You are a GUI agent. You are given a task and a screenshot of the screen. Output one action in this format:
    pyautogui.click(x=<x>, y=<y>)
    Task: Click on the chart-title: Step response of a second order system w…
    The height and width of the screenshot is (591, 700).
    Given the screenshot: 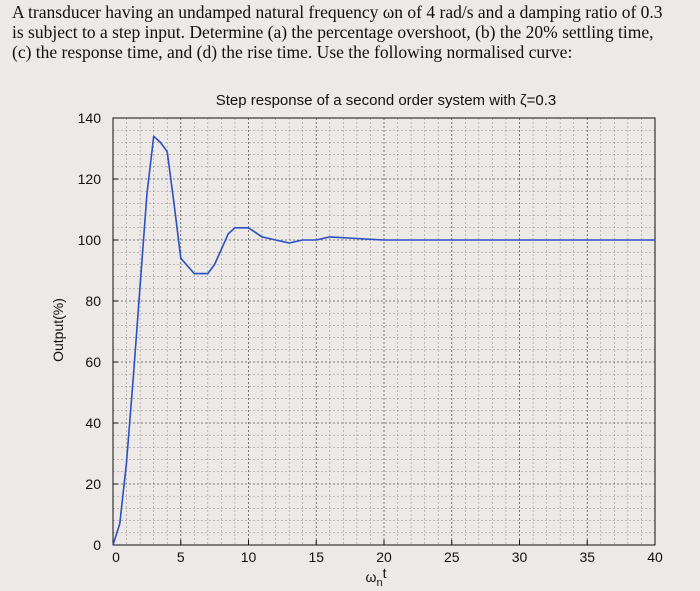 What is the action you would take?
    pyautogui.click(x=386, y=100)
    